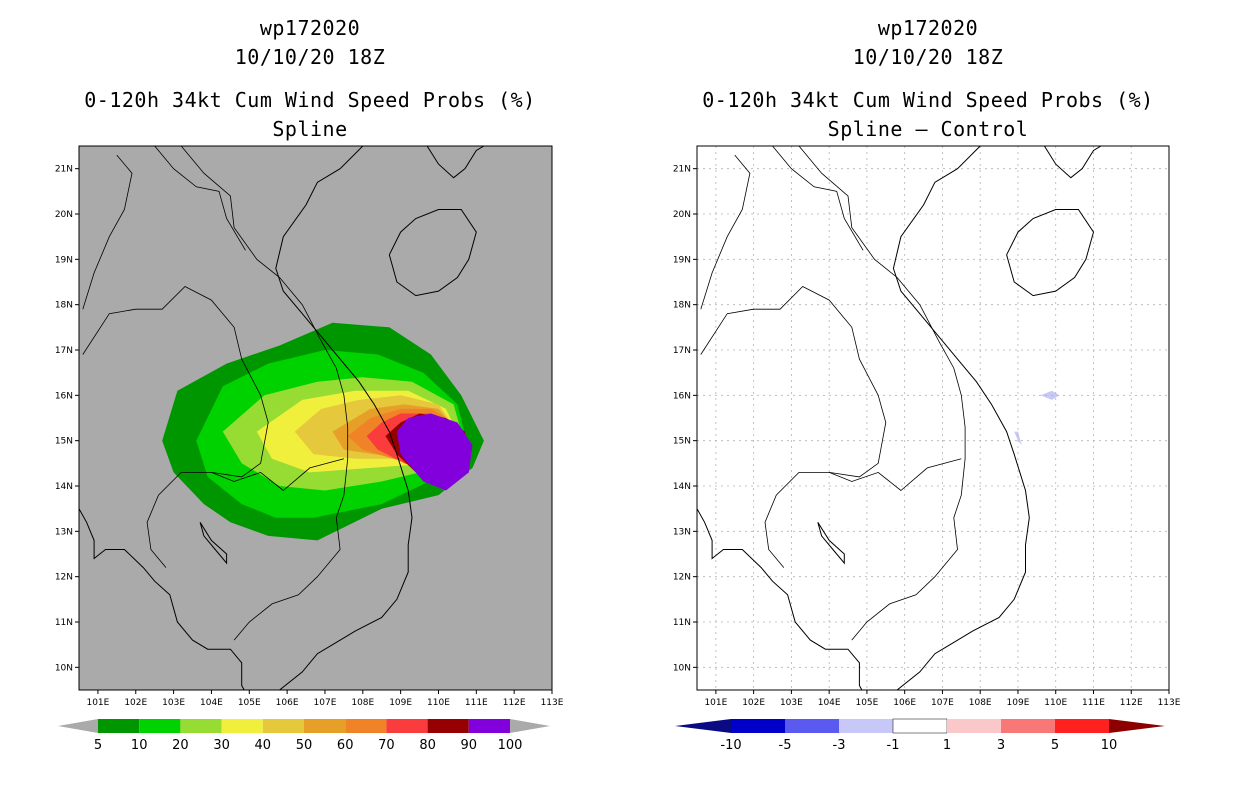  What do you see at coordinates (682, 170) in the screenshot?
I see `right-ytick-label-21N: 21N` at bounding box center [682, 170].